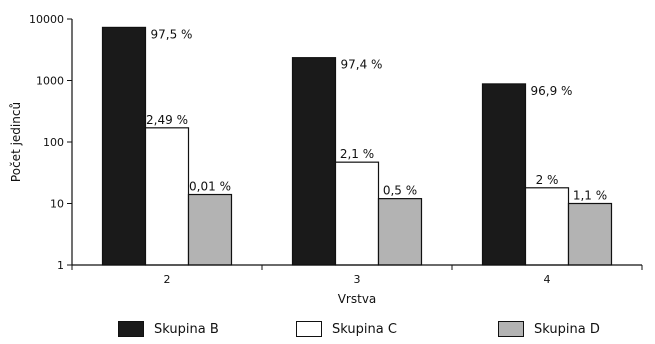 The image size is (655, 344). I want to click on legend-swatch-skupina-c, so click(309, 329).